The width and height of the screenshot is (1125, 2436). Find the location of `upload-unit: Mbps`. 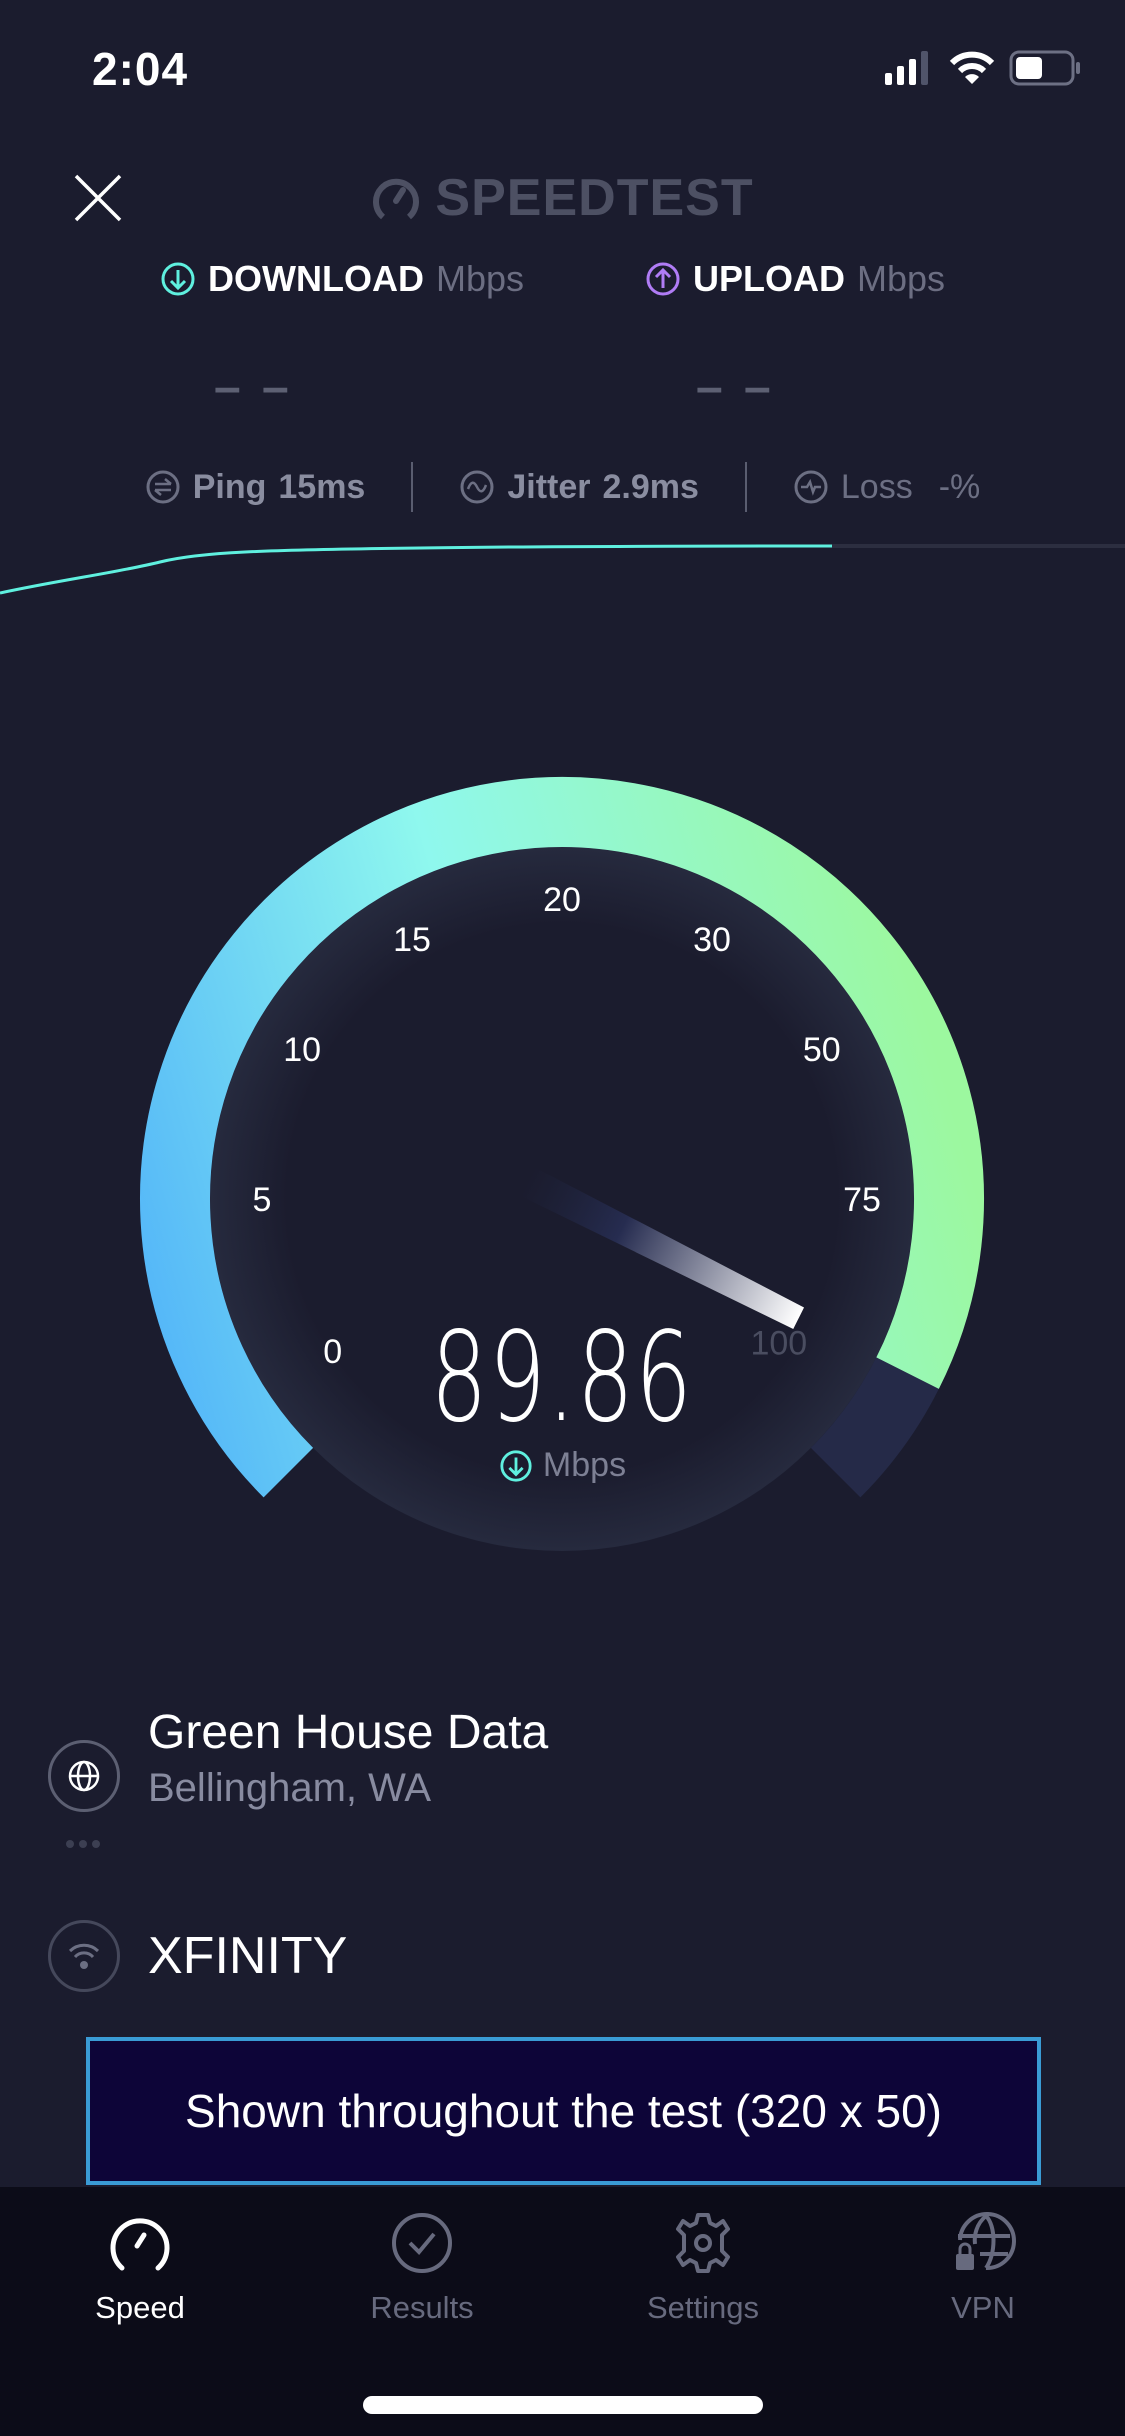

upload-unit: Mbps is located at coordinates (901, 278).